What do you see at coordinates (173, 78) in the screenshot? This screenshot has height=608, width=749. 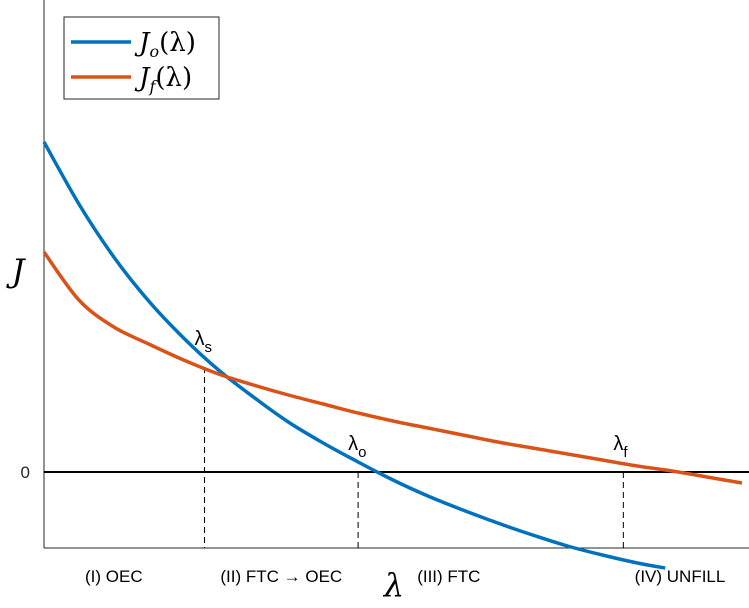 I see `legend-jf-arg: (λ)` at bounding box center [173, 78].